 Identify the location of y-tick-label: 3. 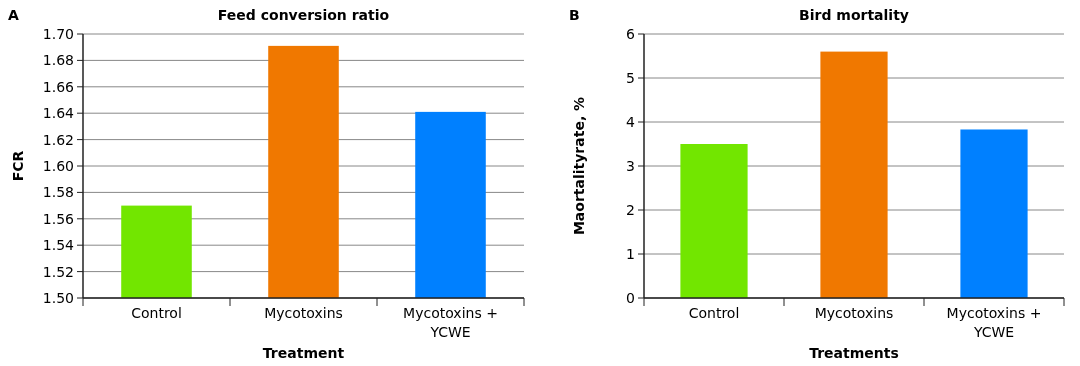
(630, 165).